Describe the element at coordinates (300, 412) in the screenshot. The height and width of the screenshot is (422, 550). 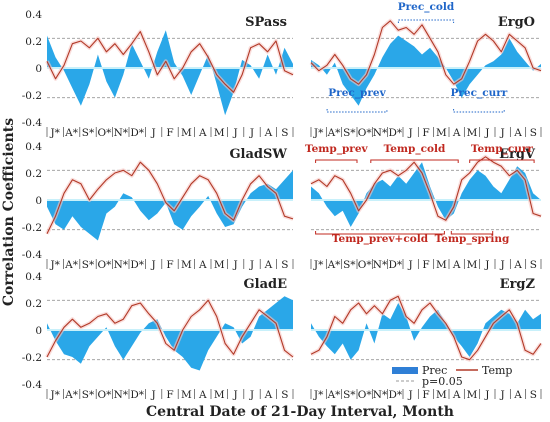
I see `x-axis-title: Central Date of 21-Day Interval, Month` at that location.